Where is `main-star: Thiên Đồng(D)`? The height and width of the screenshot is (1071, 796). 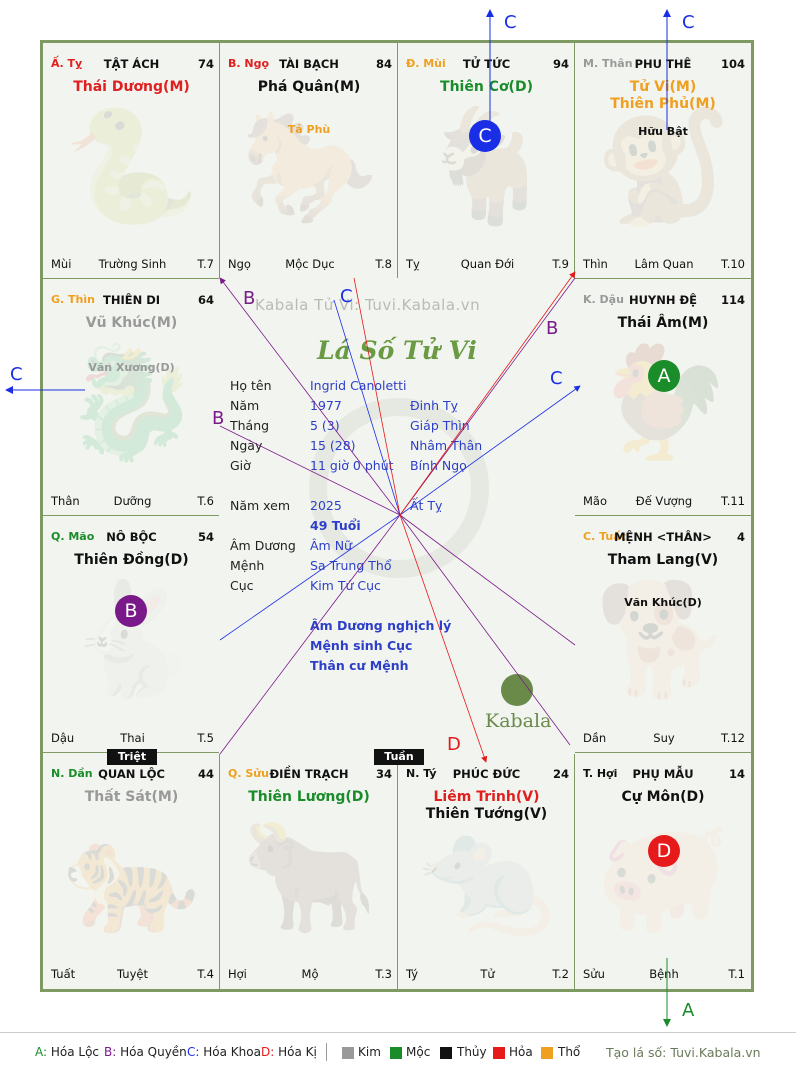
main-star: Thiên Đồng(D) is located at coordinates (131, 560).